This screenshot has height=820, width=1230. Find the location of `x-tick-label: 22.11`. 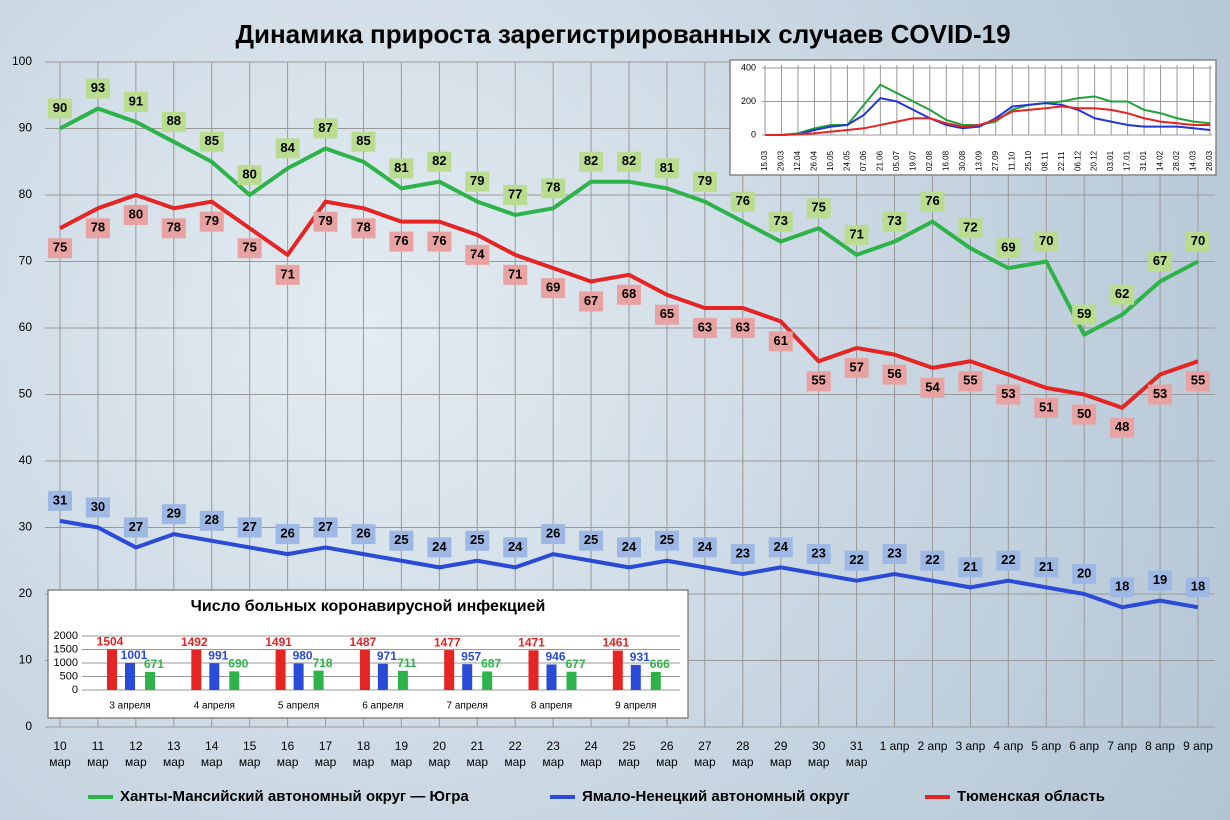

x-tick-label: 22.11 is located at coordinates (1061, 161).